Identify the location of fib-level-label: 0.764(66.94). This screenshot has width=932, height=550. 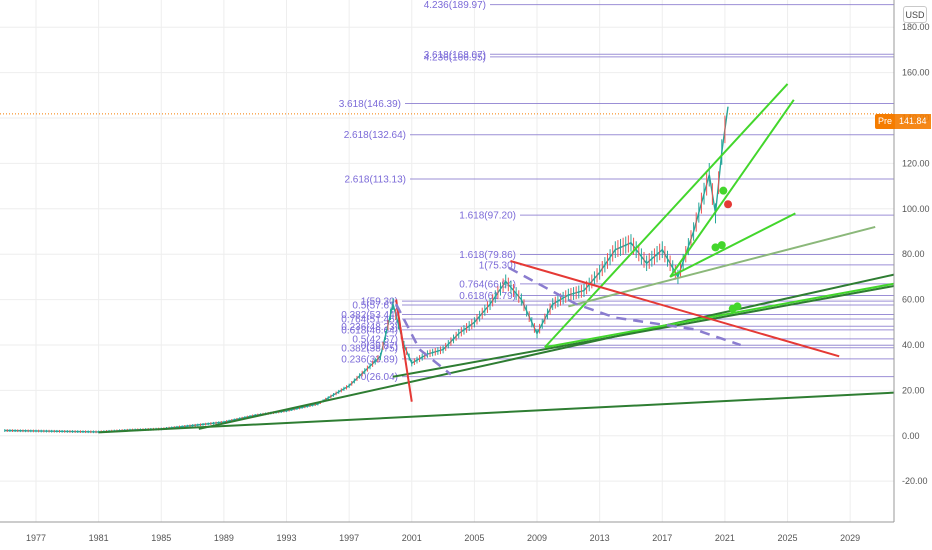
(487, 284).